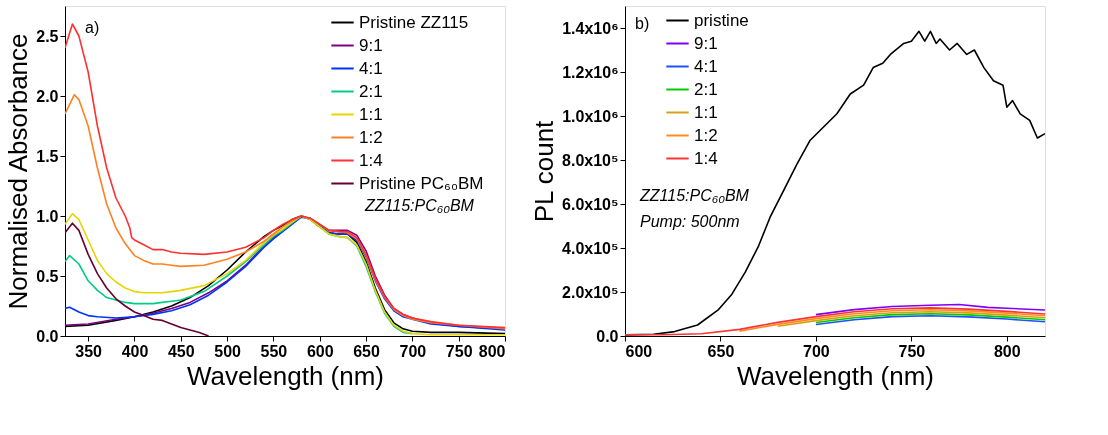  I want to click on y-axis-title: PL count, so click(544, 171).